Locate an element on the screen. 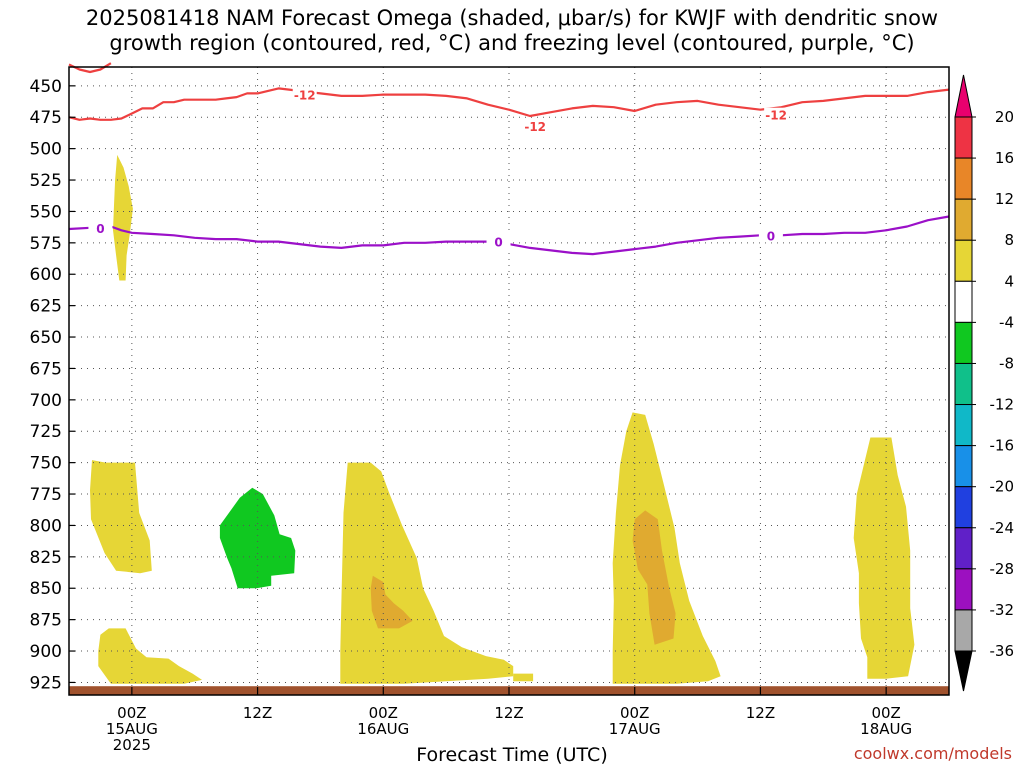  colorbar-label-1: 16 is located at coordinates (1004, 158).